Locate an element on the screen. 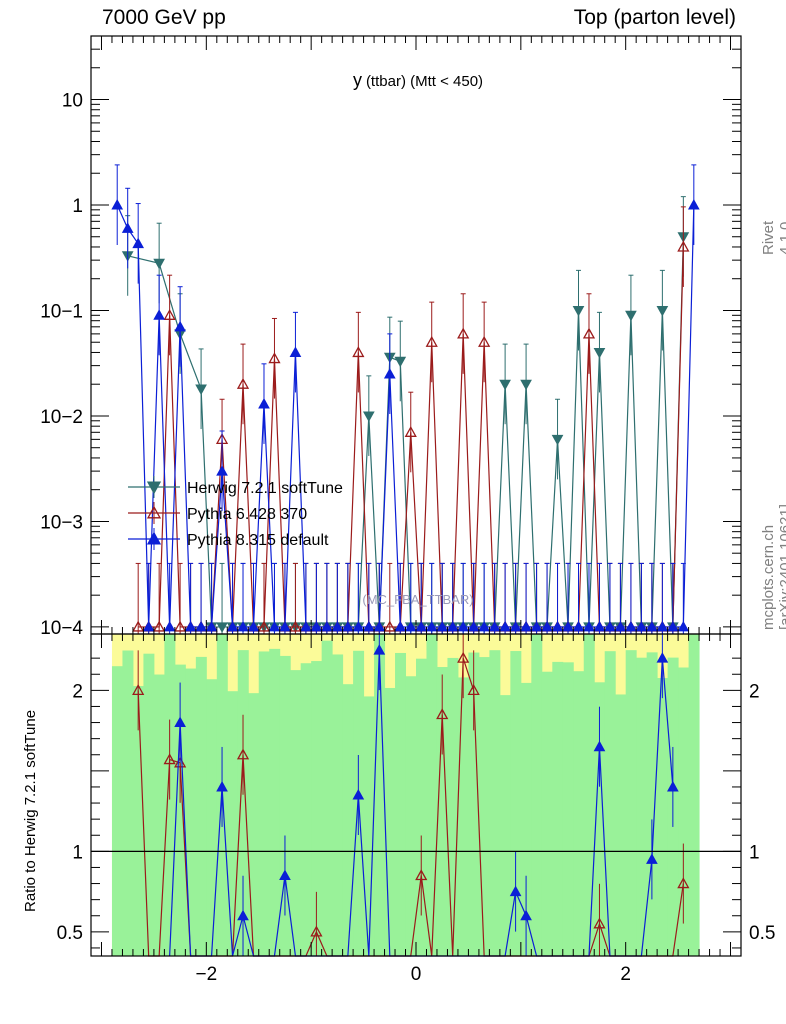 Image resolution: width=786 pixels, height=1024 pixels. ratio-y-tick-label-right: 1 is located at coordinates (754, 852).